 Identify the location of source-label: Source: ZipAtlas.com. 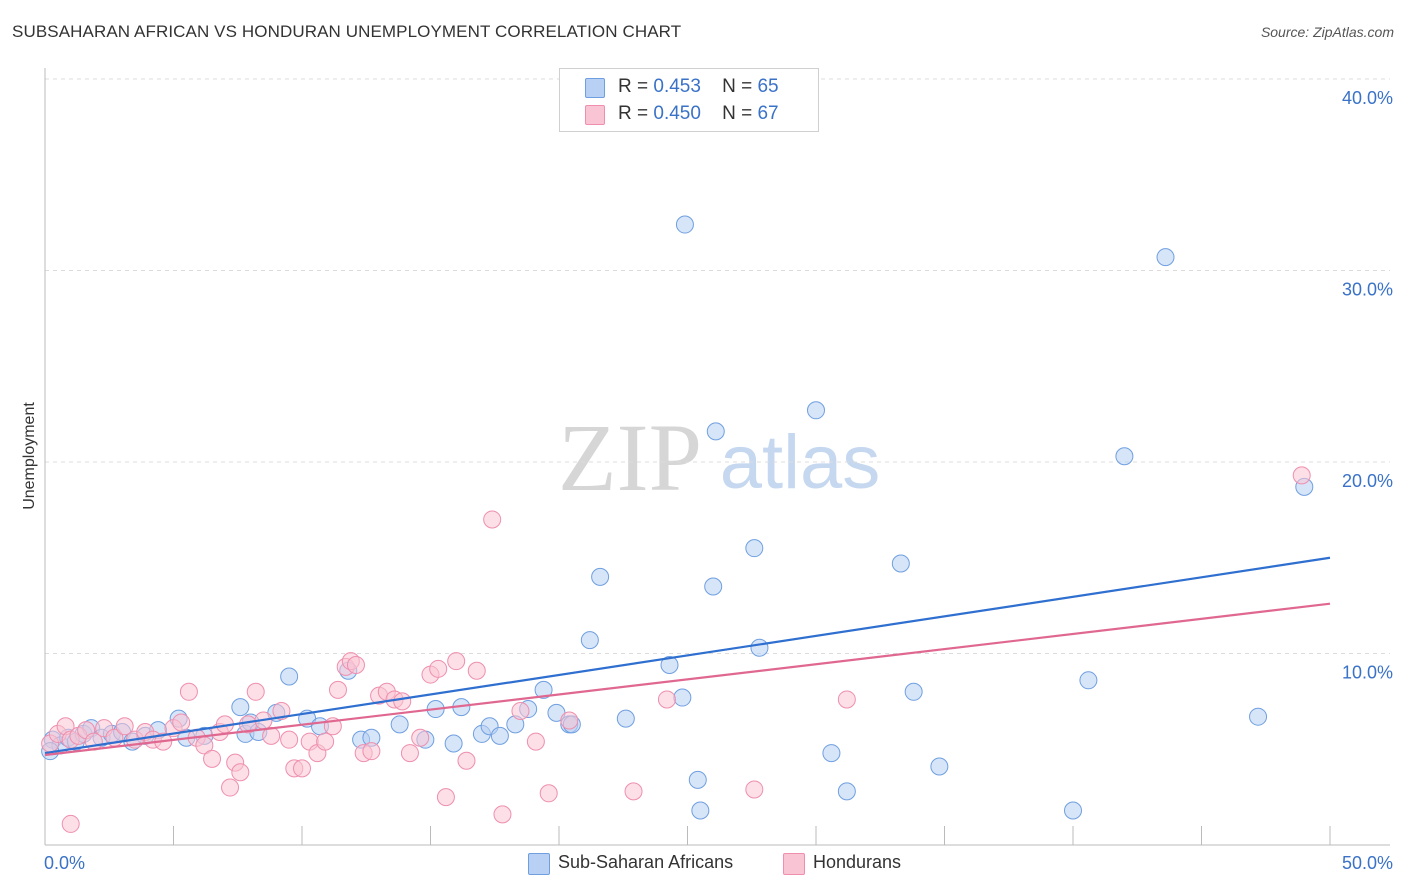
(1327, 32).